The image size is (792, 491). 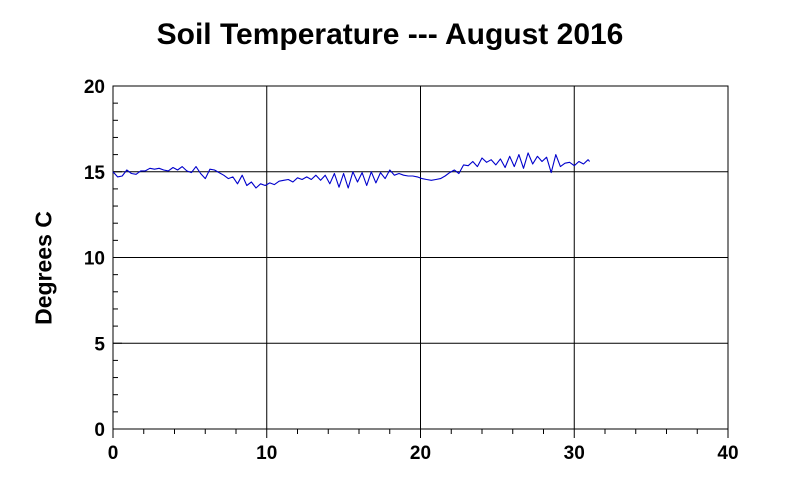 I want to click on chart-title: Soil Temperature --- August 2016, so click(x=390, y=34).